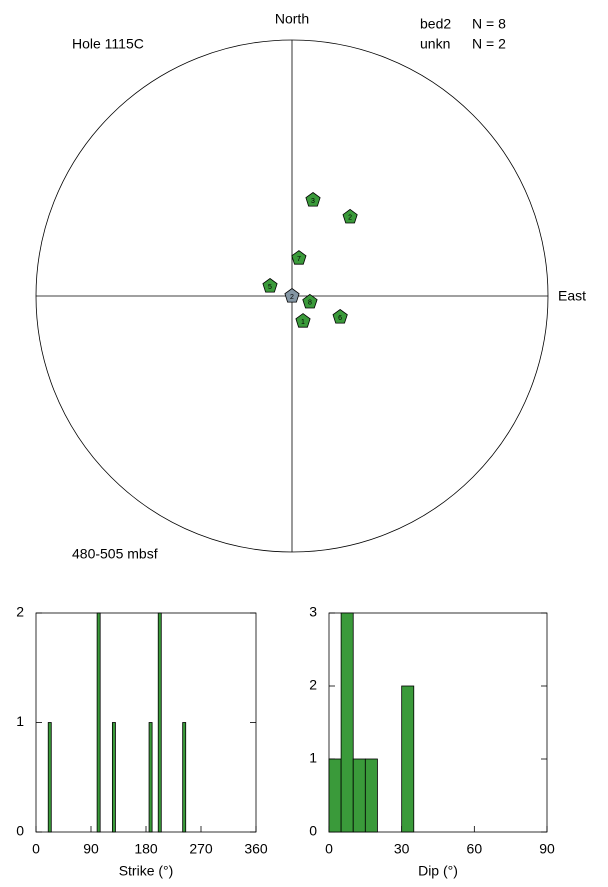 This screenshot has width=608, height=887. What do you see at coordinates (402, 849) in the screenshot?
I see `x-tick-label: 30` at bounding box center [402, 849].